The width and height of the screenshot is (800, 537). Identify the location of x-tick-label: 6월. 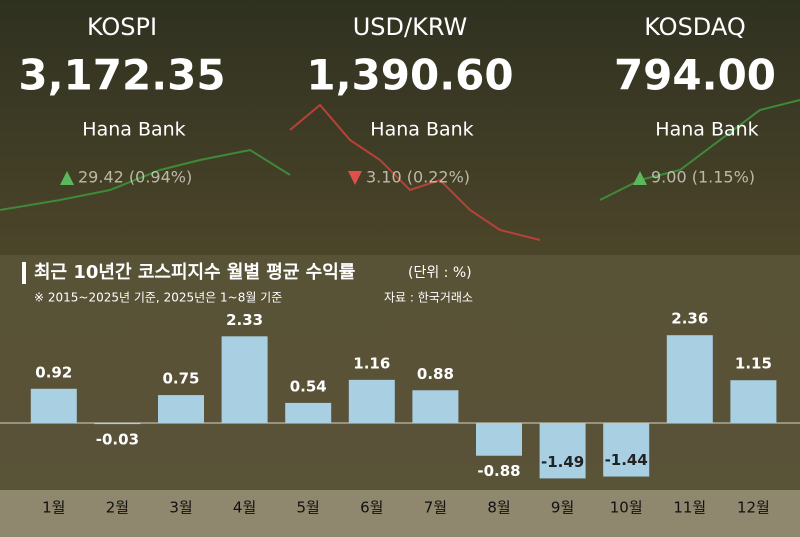
(371, 508).